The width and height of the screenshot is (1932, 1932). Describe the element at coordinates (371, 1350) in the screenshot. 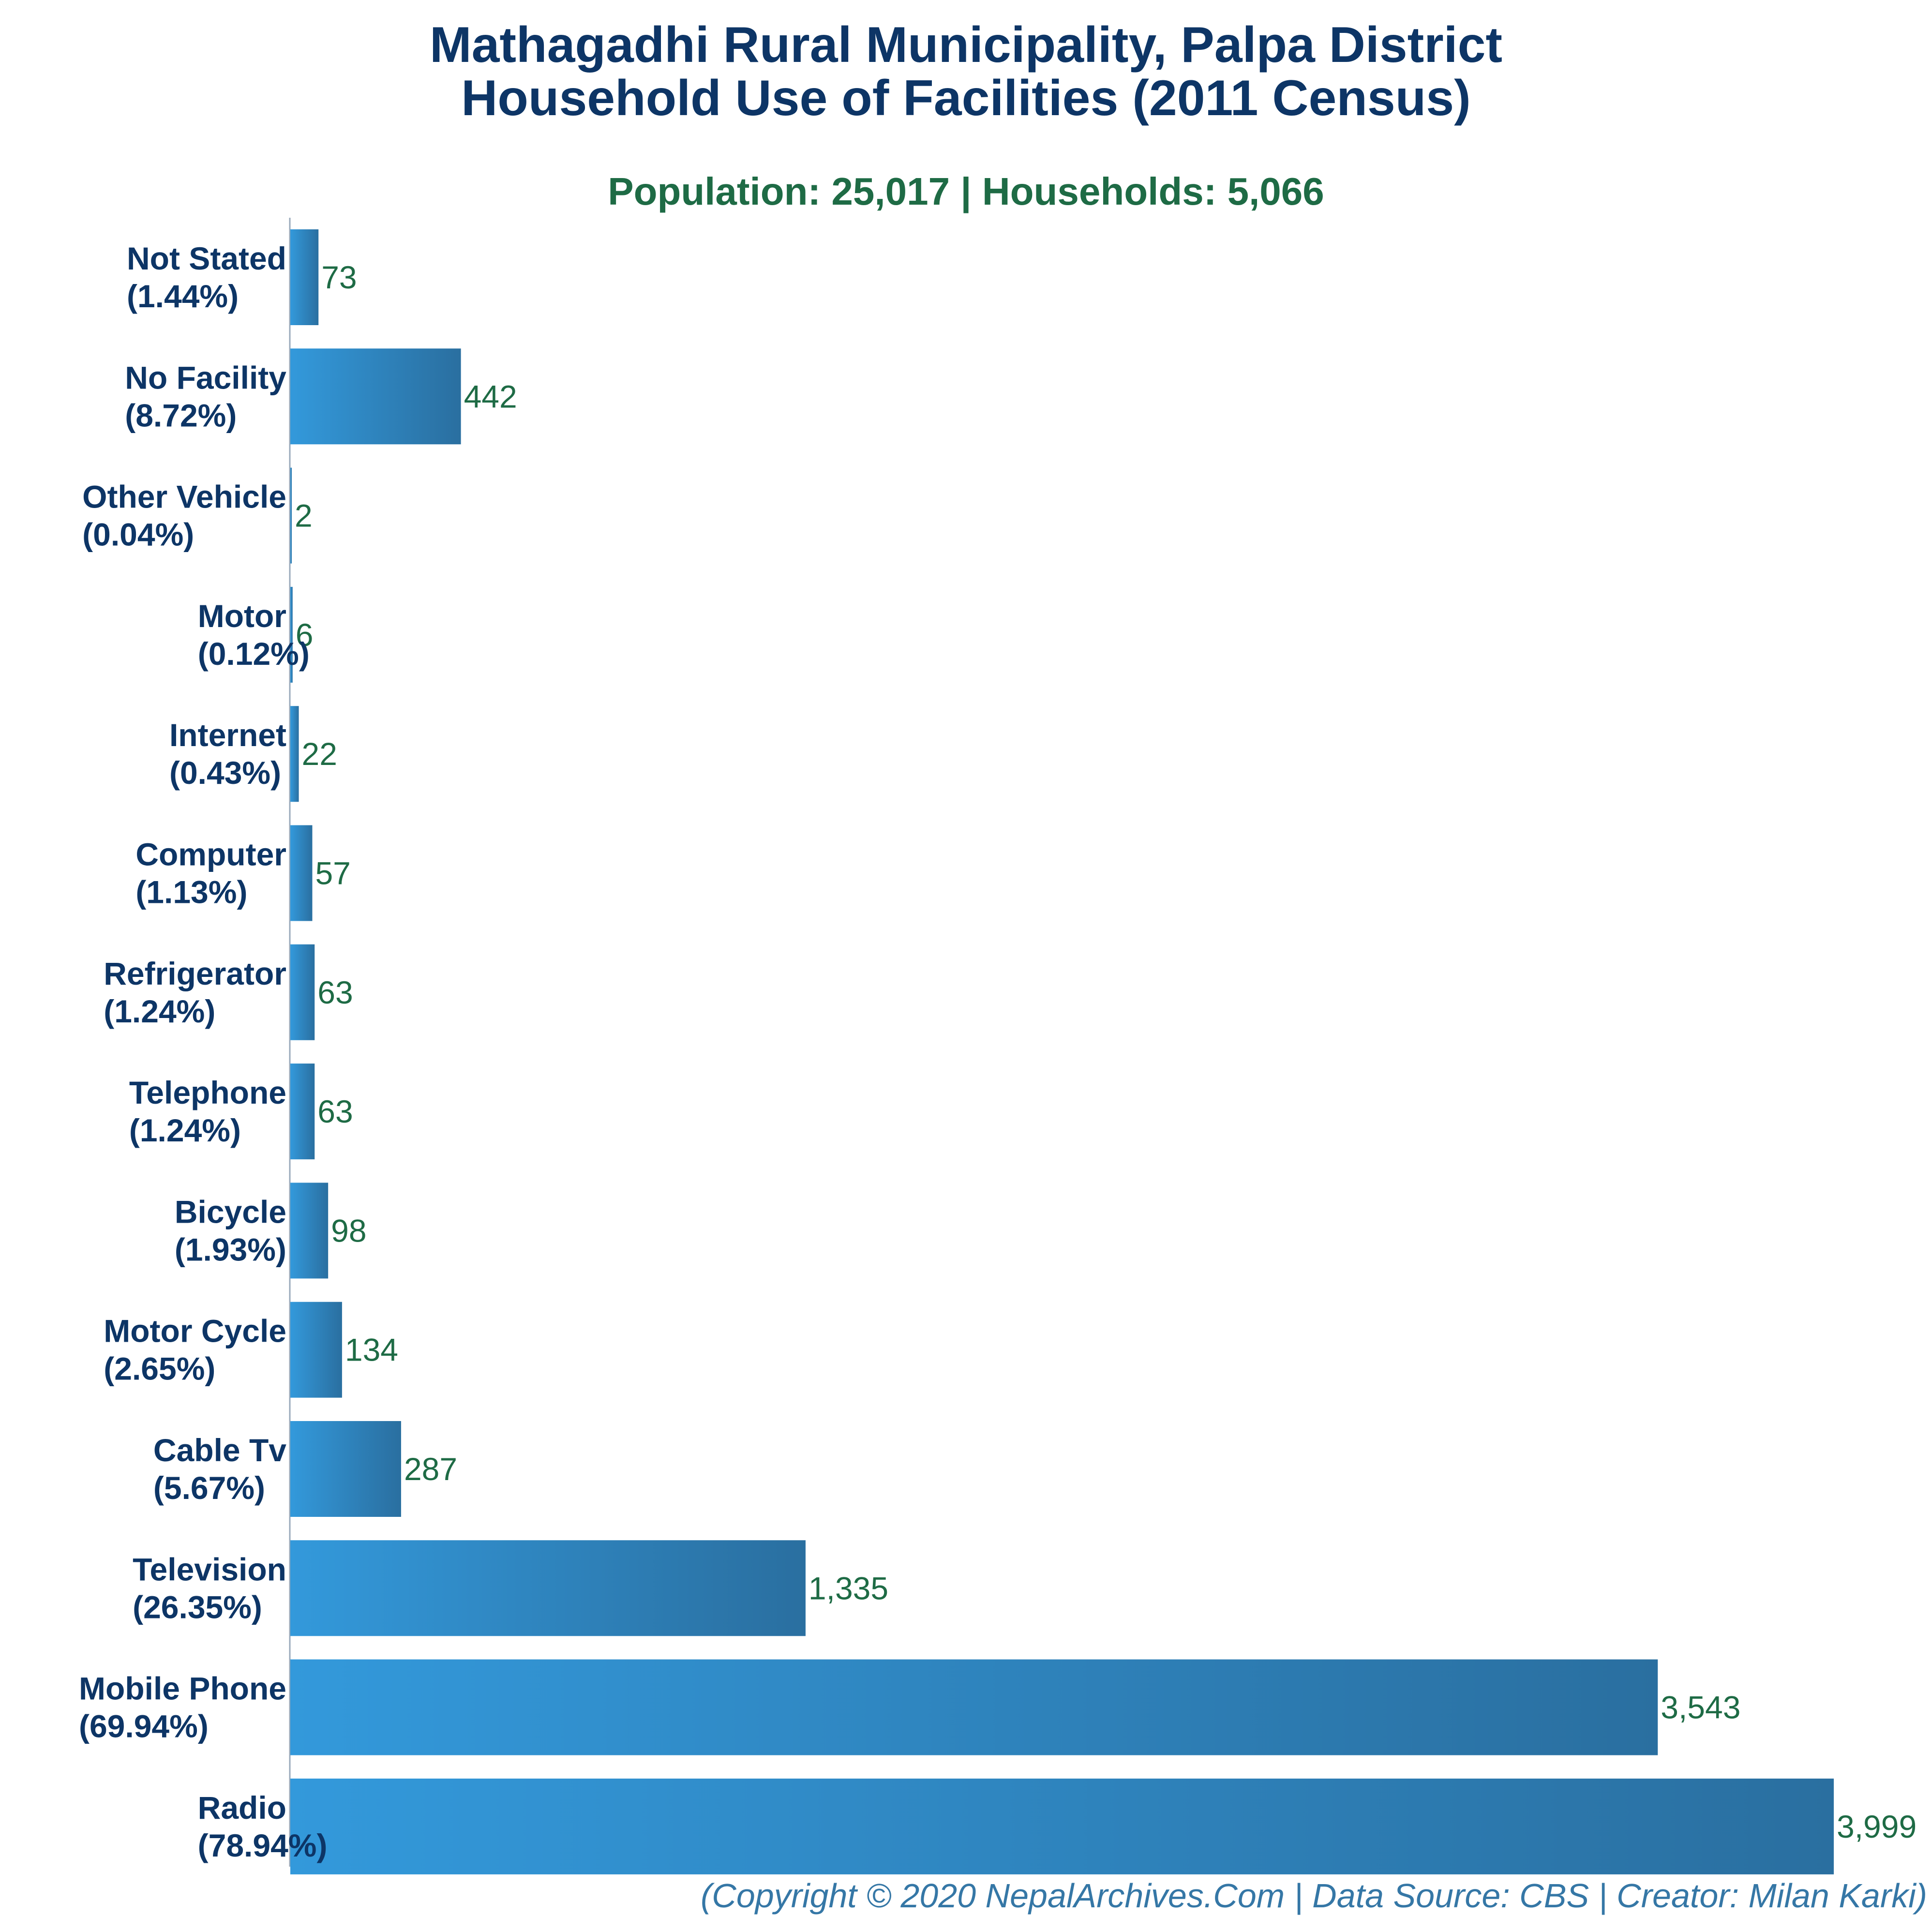

I see `bar-value-label: 134` at that location.